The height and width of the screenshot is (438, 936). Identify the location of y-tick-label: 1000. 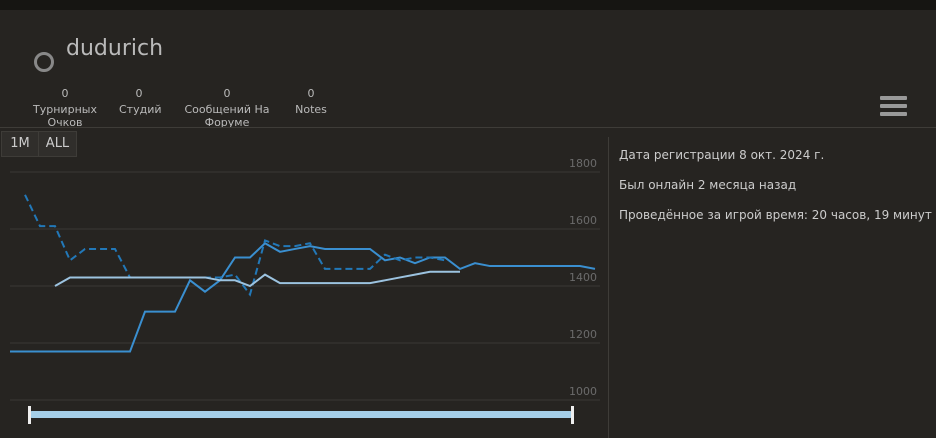
(583, 391).